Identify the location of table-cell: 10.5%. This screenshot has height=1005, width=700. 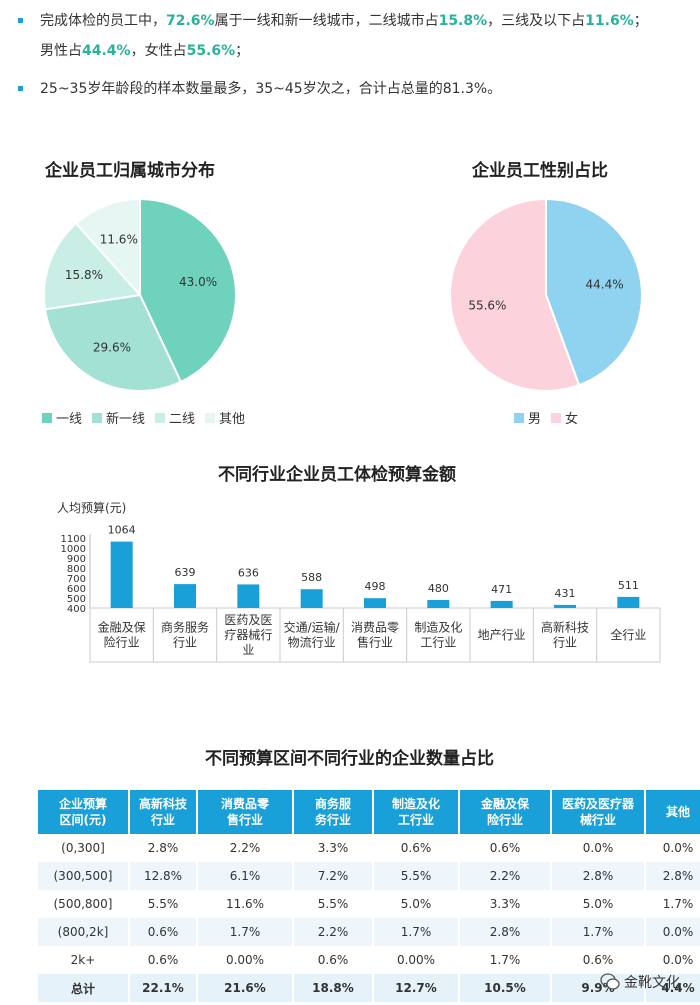
(505, 988).